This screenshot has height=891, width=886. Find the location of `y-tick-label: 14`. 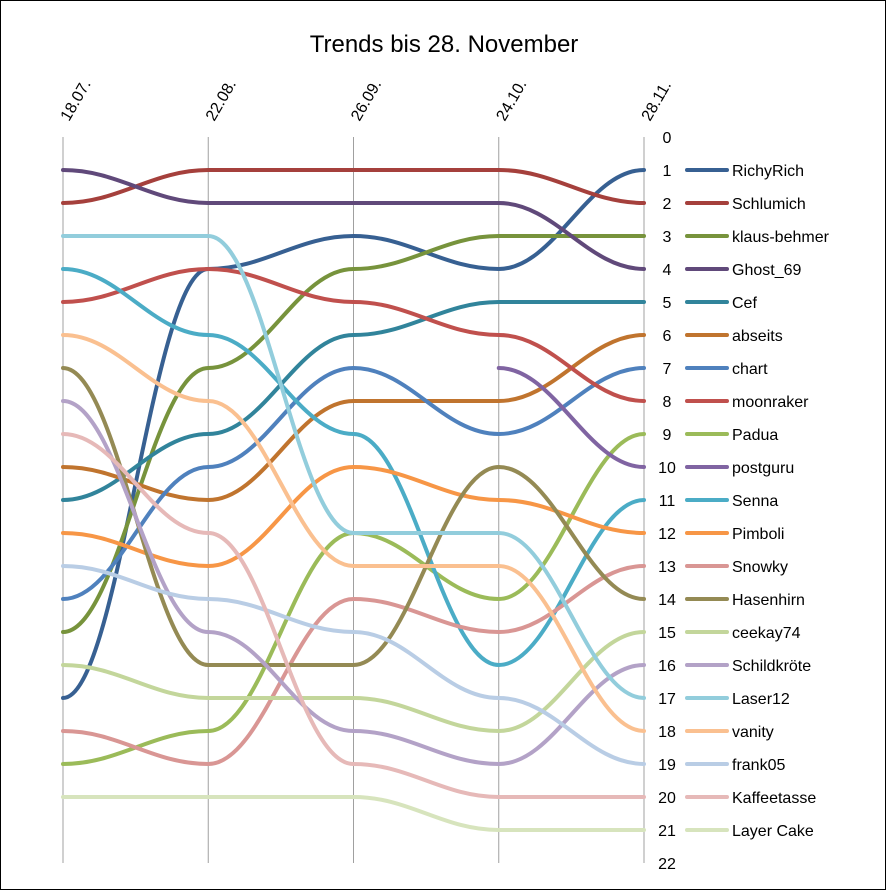

y-tick-label: 14 is located at coordinates (667, 600).